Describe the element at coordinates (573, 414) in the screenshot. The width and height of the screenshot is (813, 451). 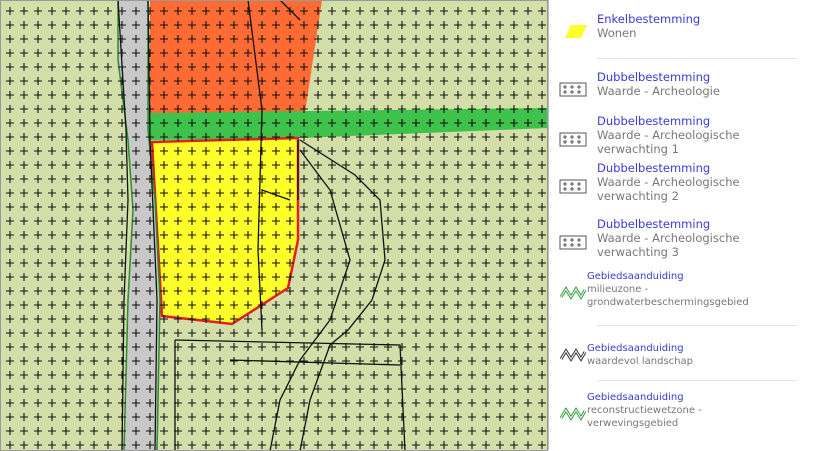
I see `icon-reconstructie` at that location.